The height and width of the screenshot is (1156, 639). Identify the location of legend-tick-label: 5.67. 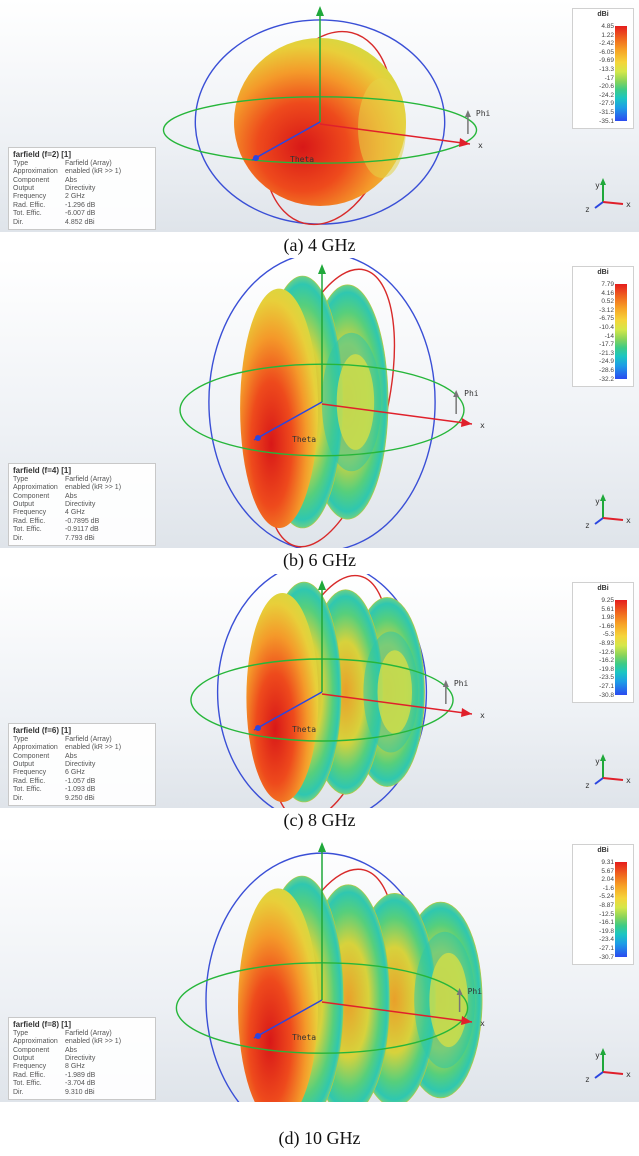
(607, 871).